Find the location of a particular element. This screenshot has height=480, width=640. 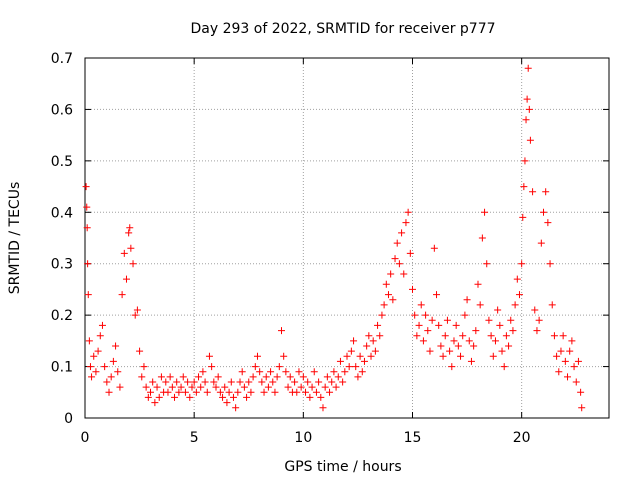

y-tick-label: 0.1 is located at coordinates (62, 368).